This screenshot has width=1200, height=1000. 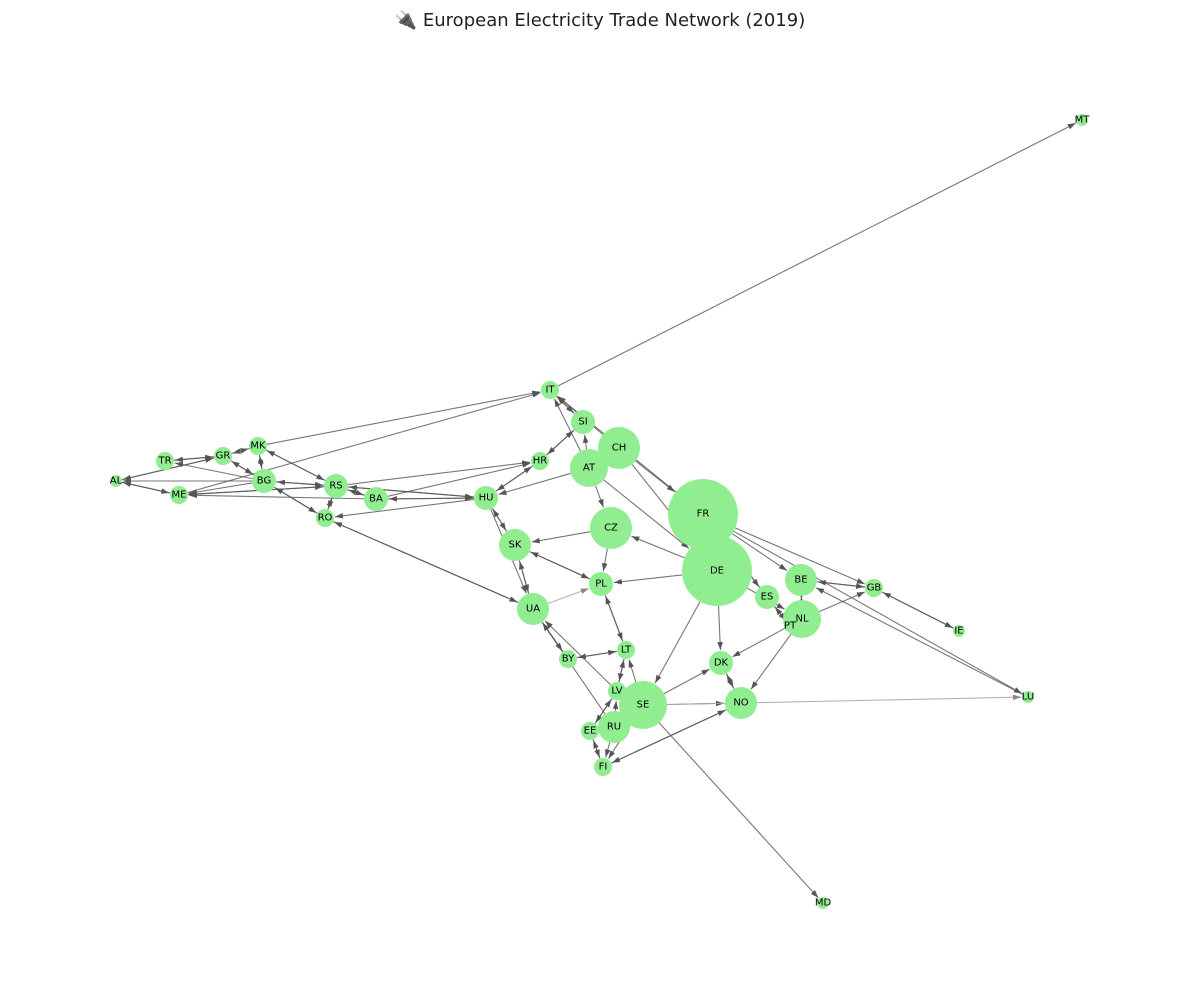 I want to click on edge-gb-be, so click(x=841, y=583).